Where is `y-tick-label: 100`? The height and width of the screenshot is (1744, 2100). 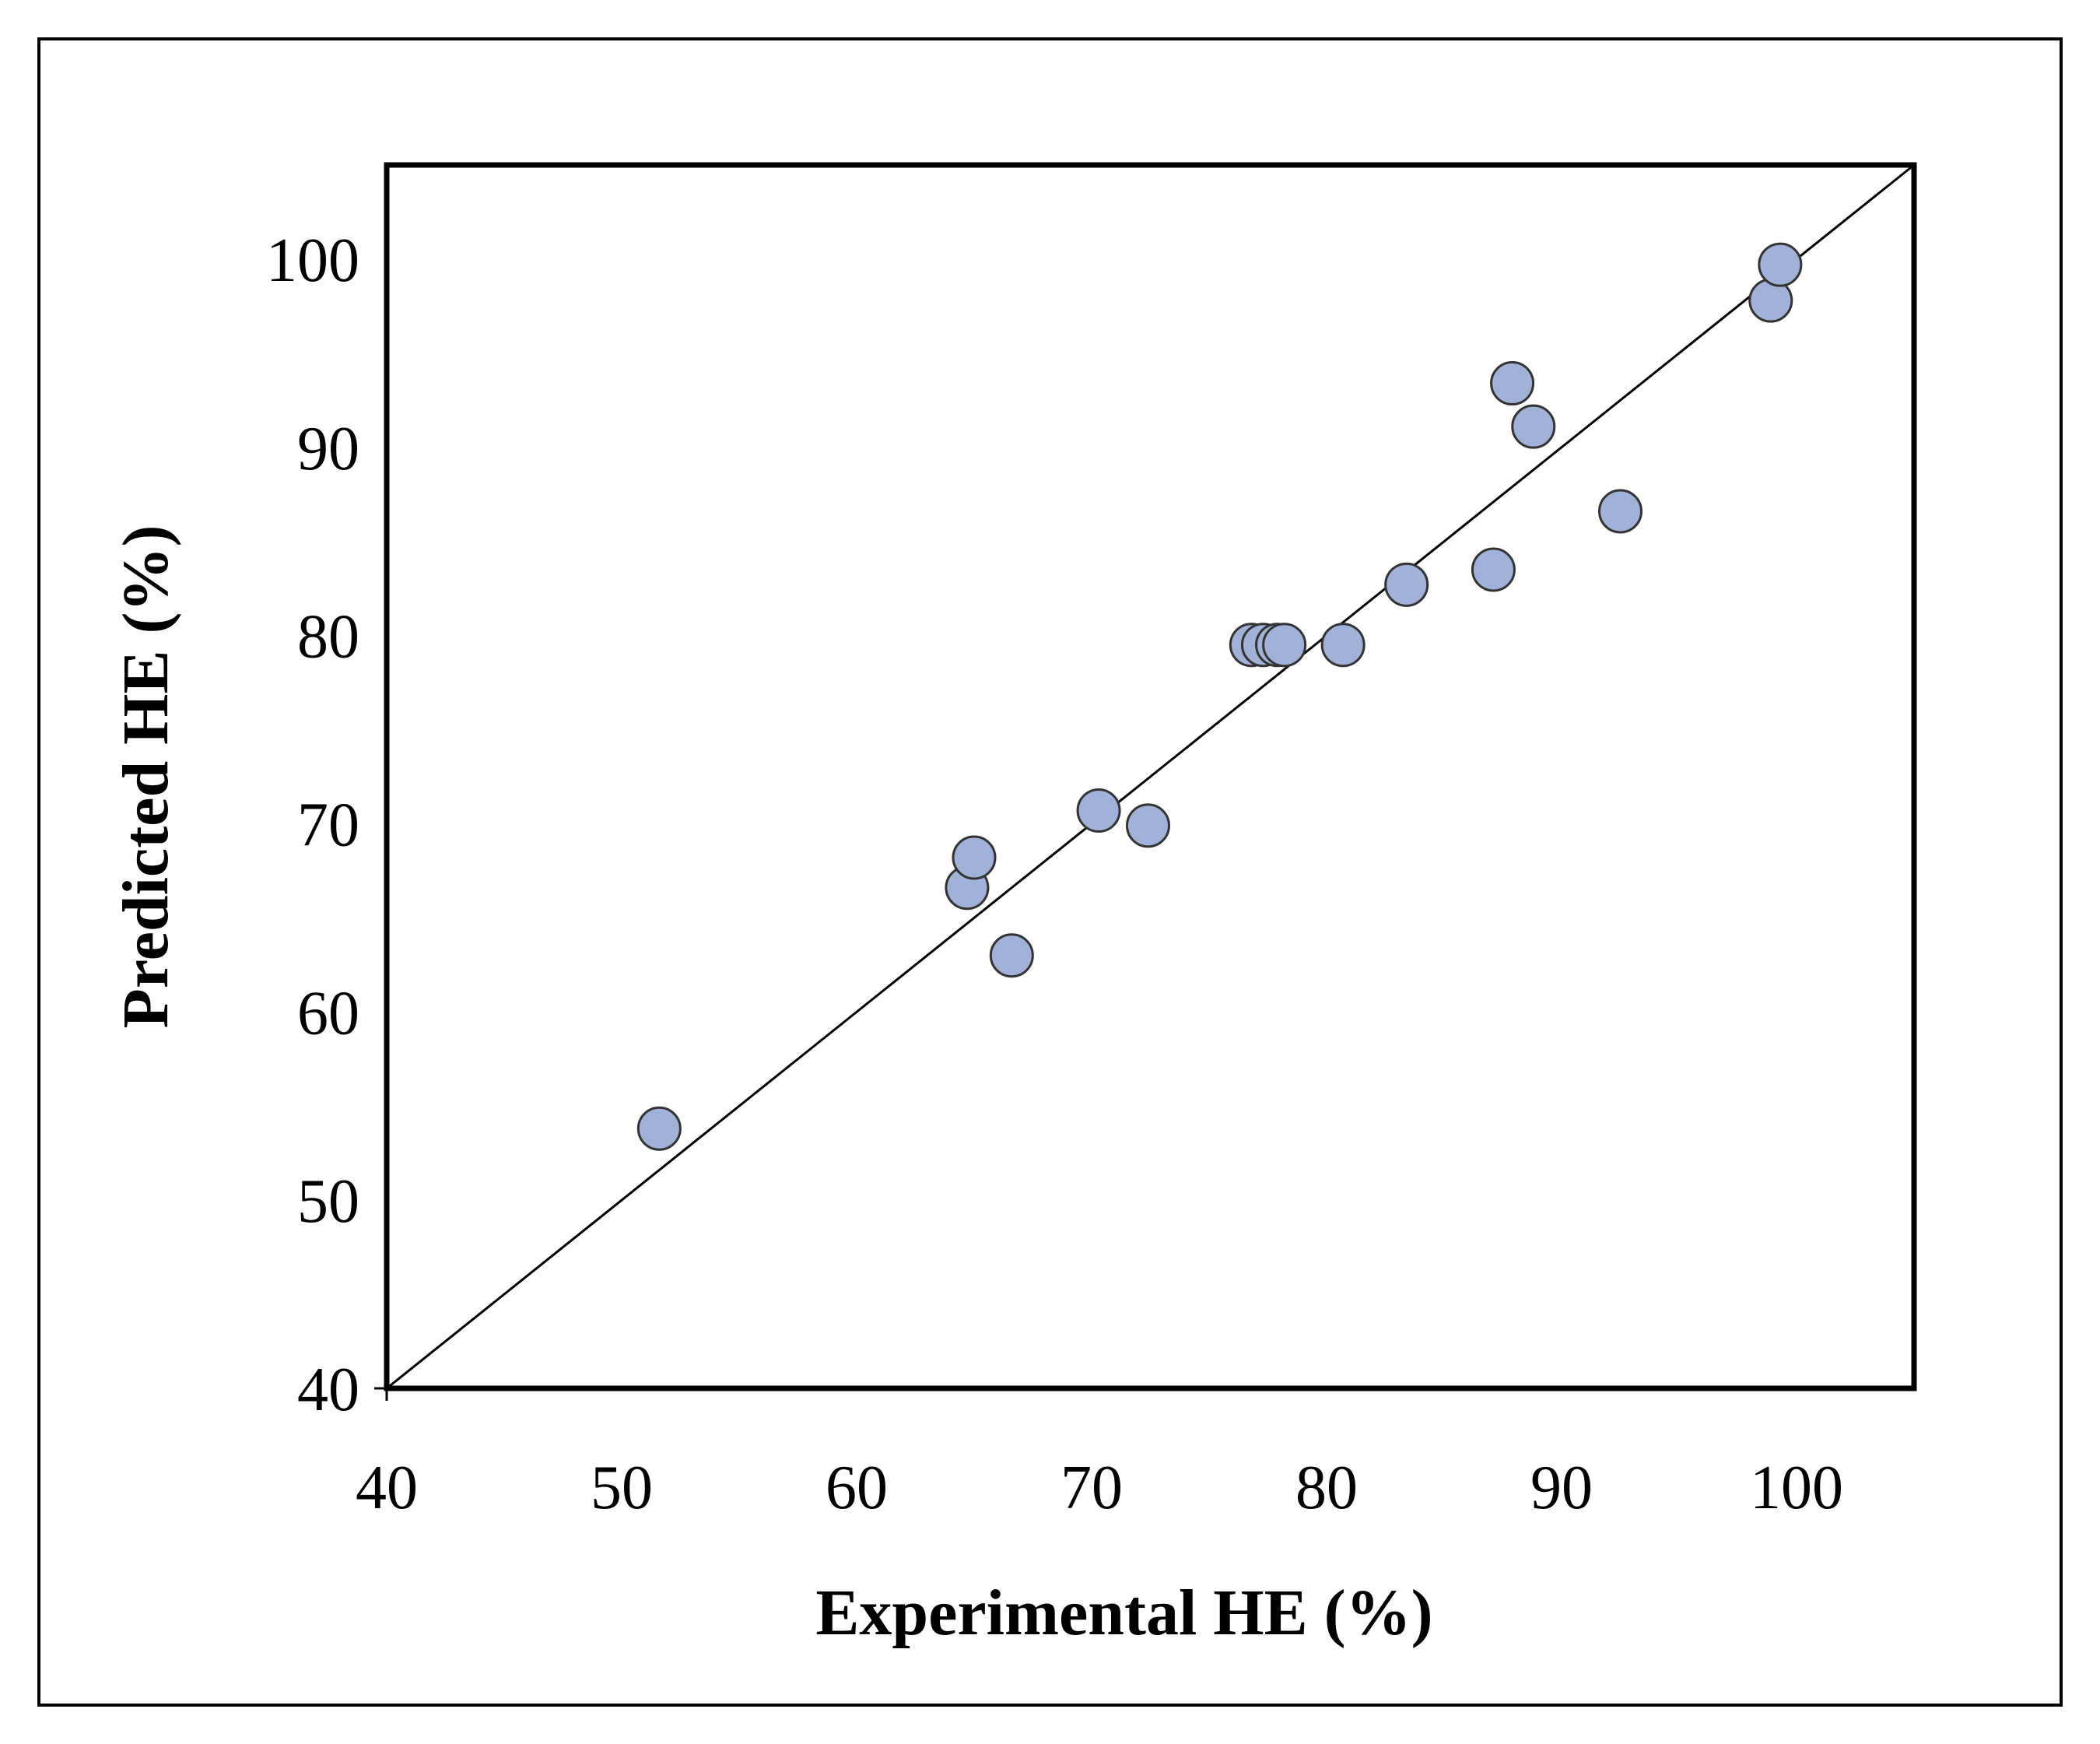 y-tick-label: 100 is located at coordinates (312, 260).